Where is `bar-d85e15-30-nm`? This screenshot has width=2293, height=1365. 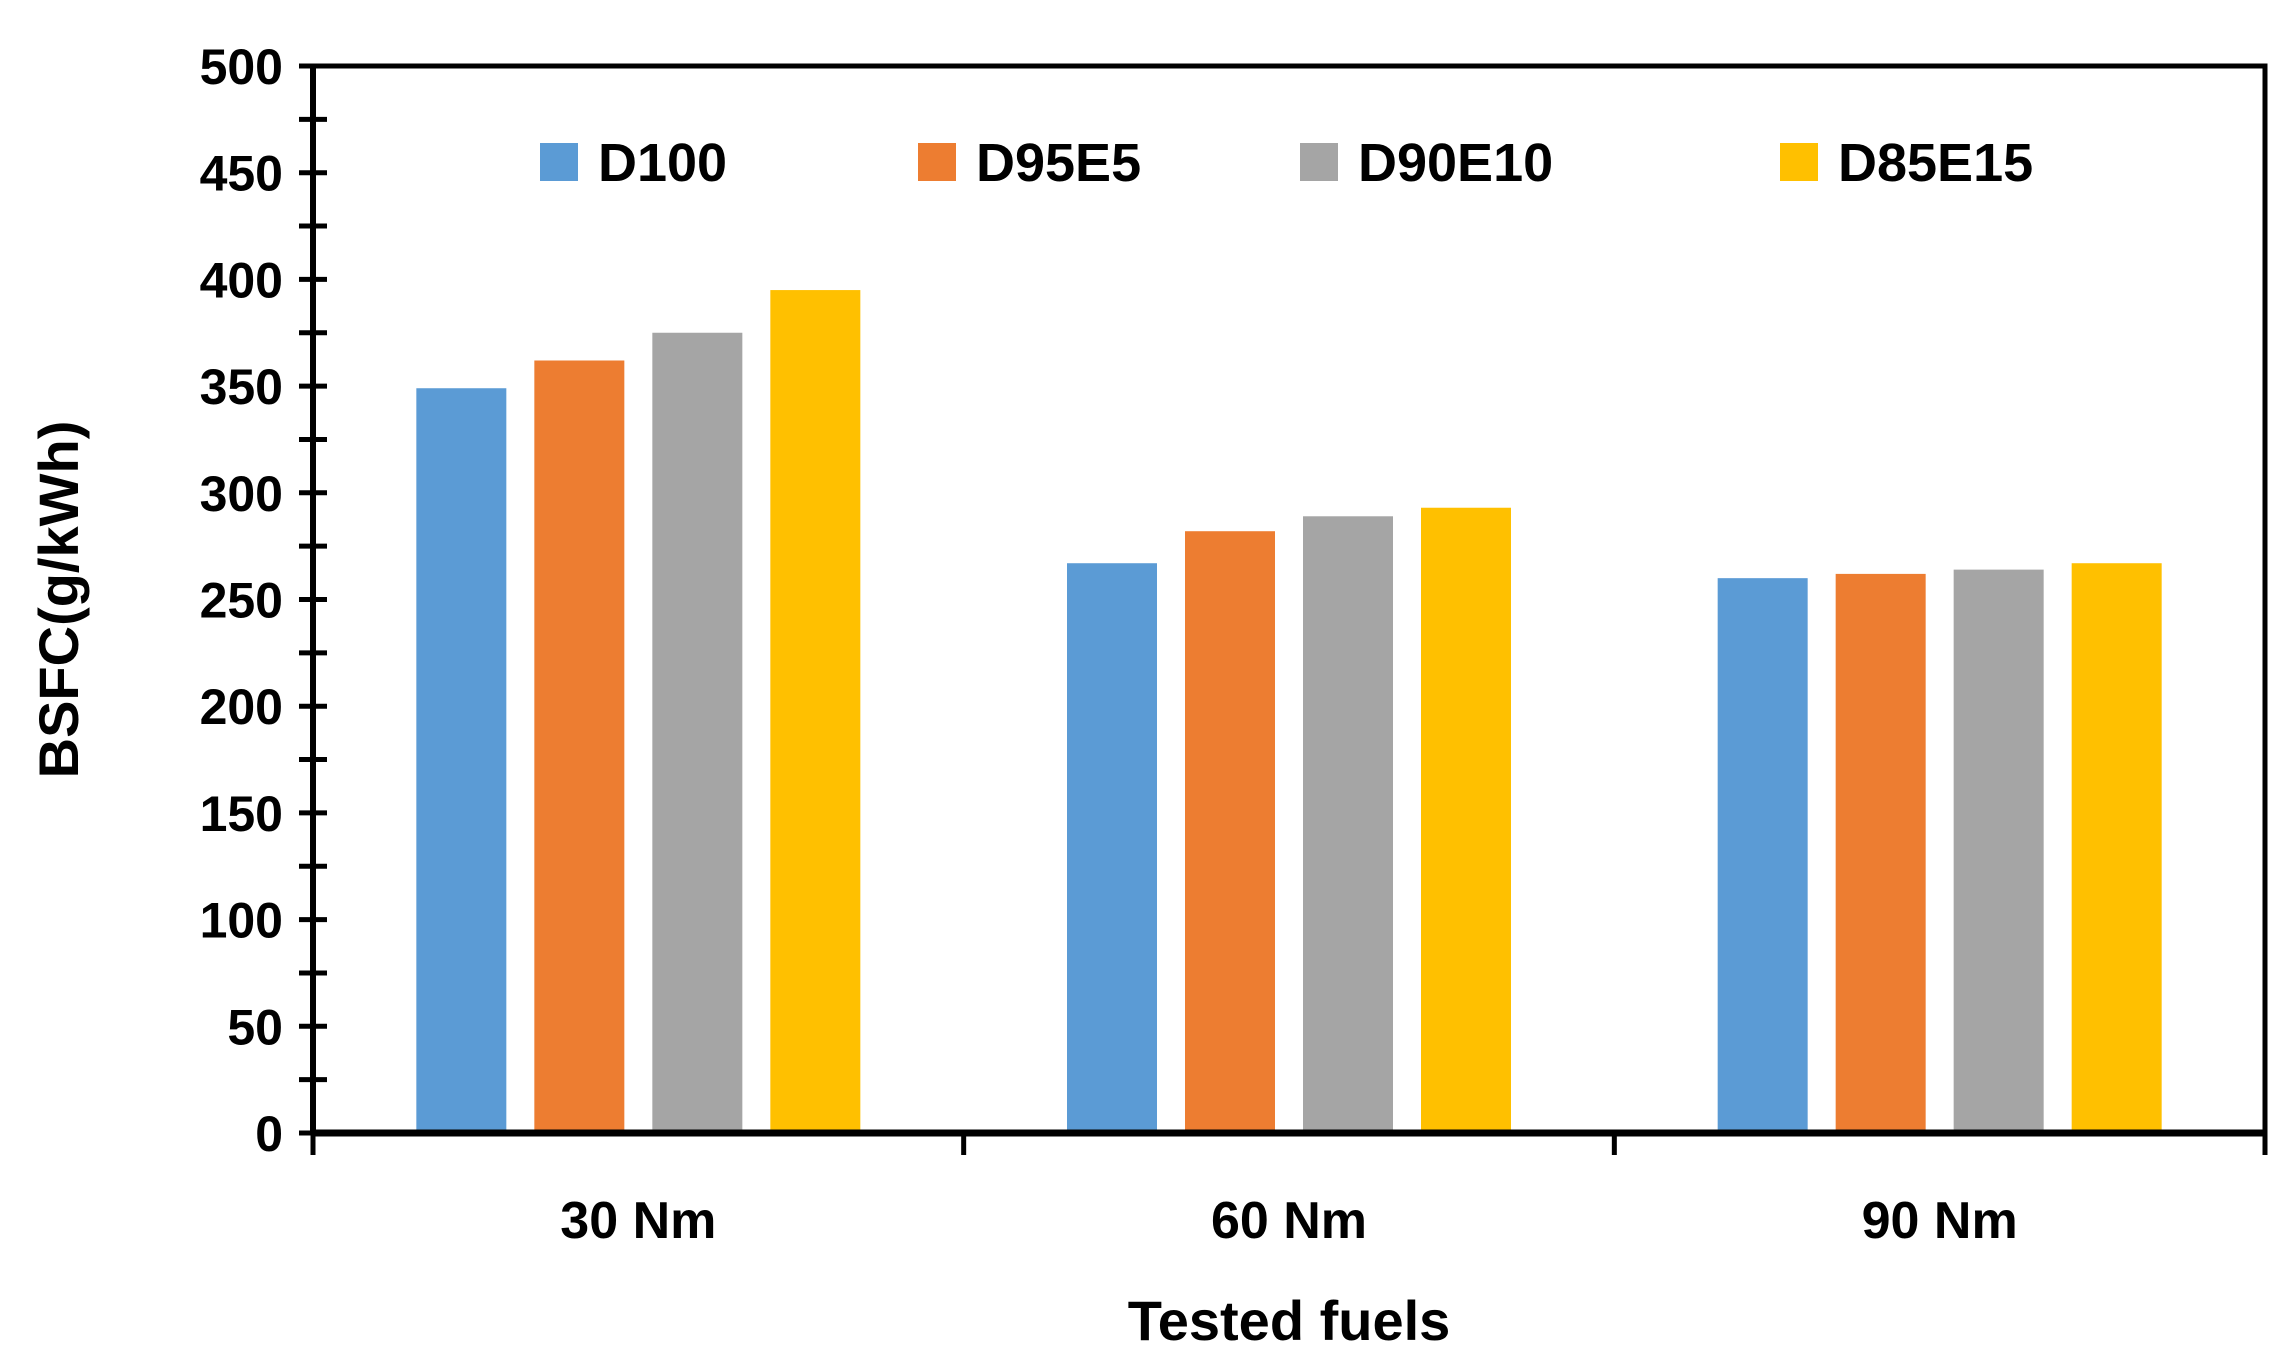 bar-d85e15-30-nm is located at coordinates (815, 711).